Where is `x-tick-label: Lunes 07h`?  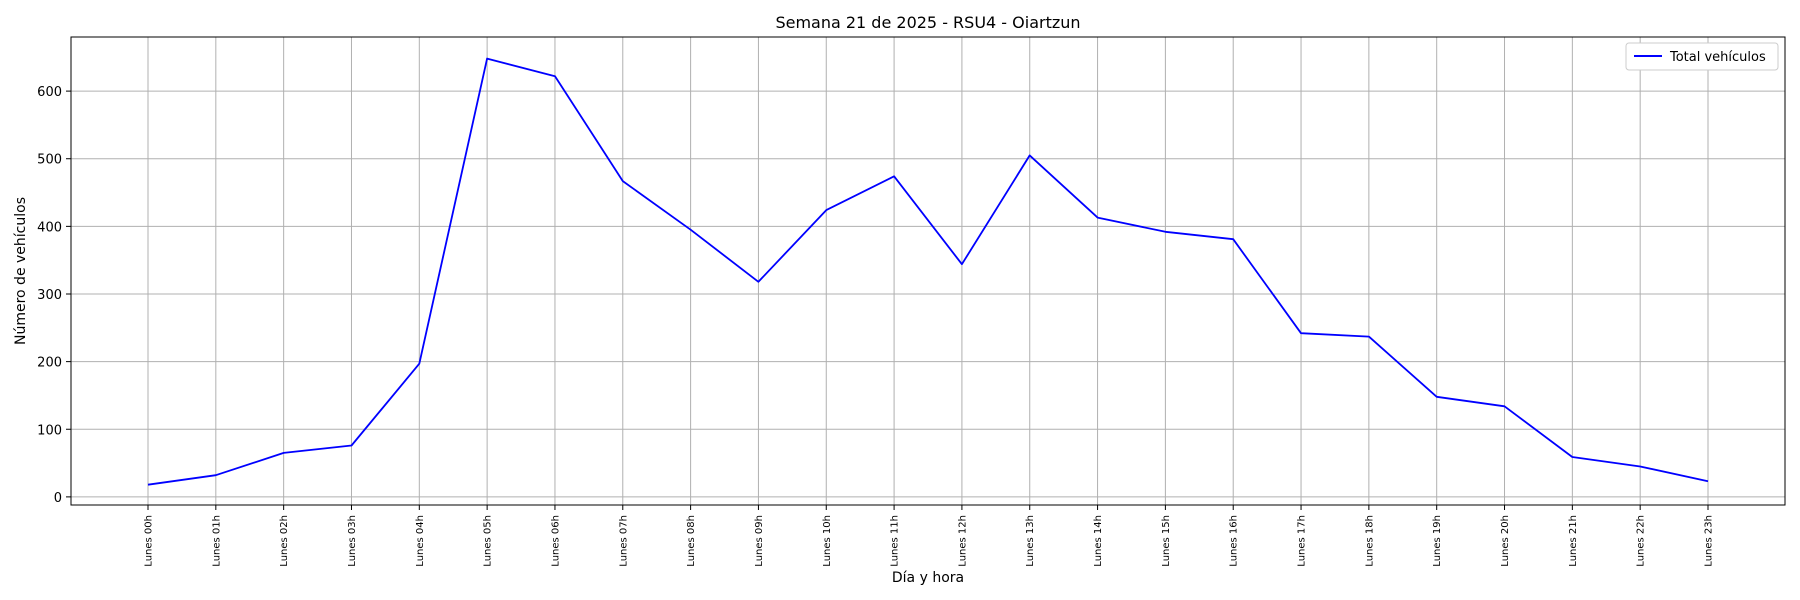
x-tick-label: Lunes 07h is located at coordinates (623, 541).